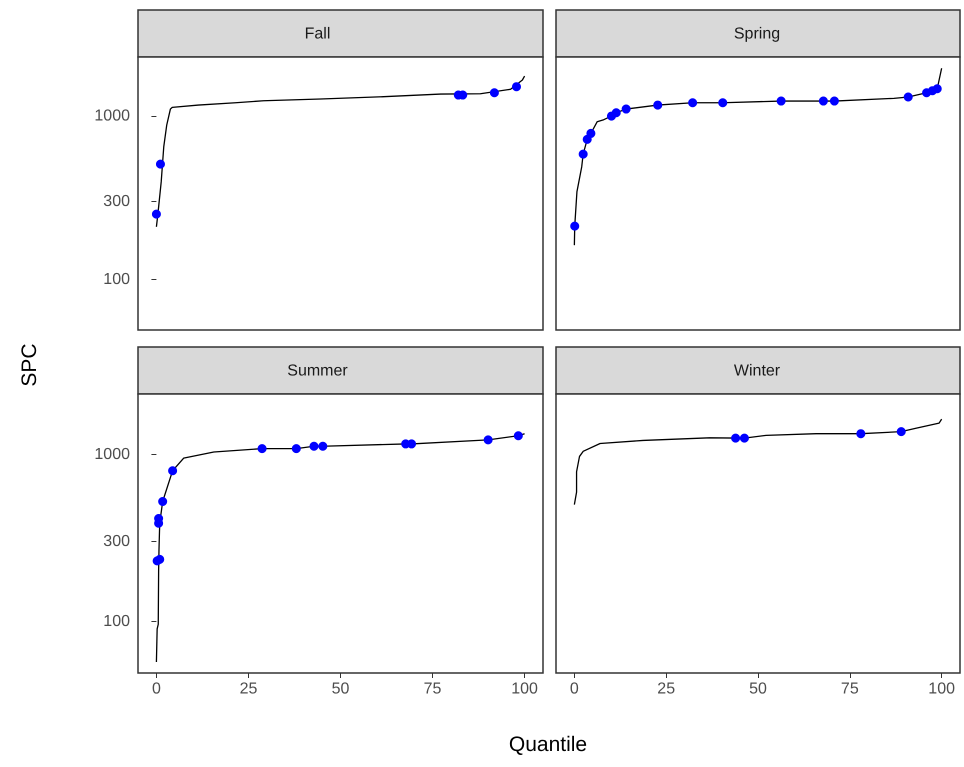 The height and width of the screenshot is (767, 964). I want to click on y-axis-title: SPC, so click(30, 365).